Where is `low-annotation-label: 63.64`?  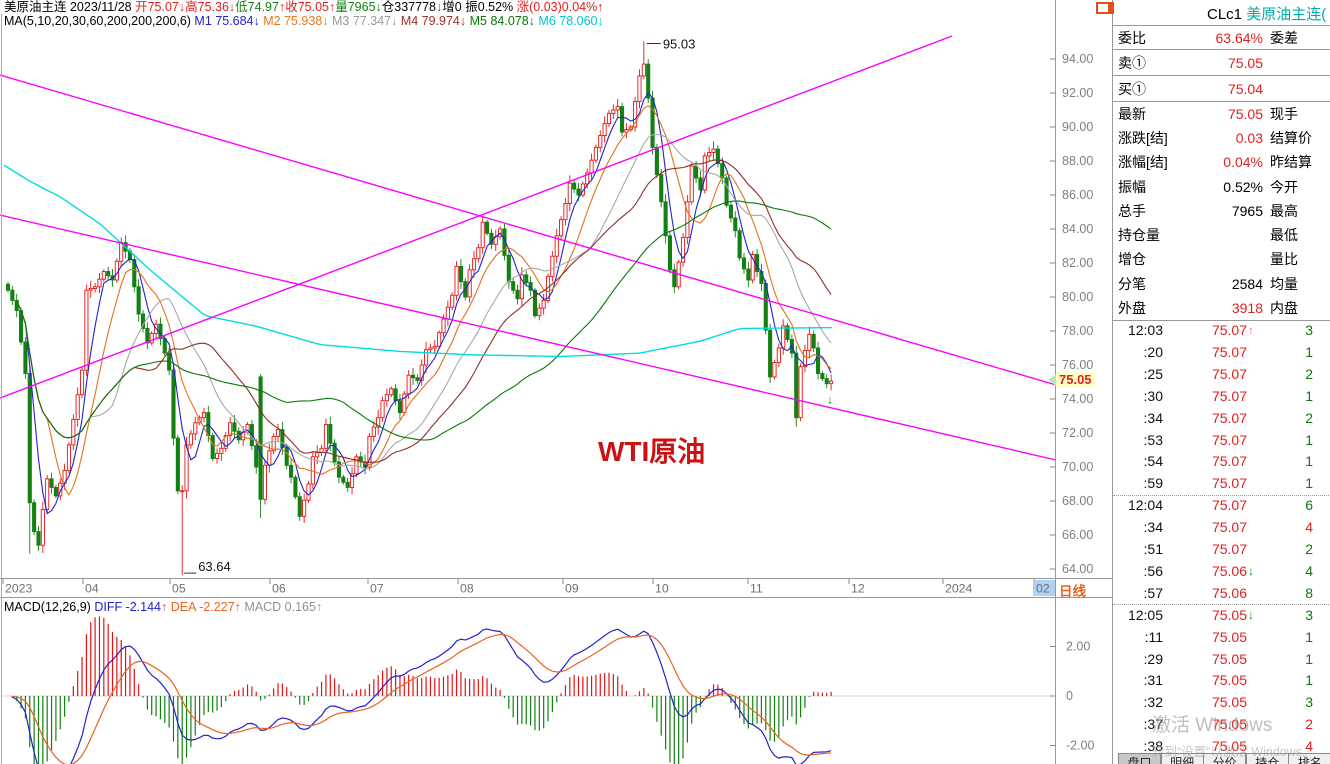 low-annotation-label: 63.64 is located at coordinates (214, 566).